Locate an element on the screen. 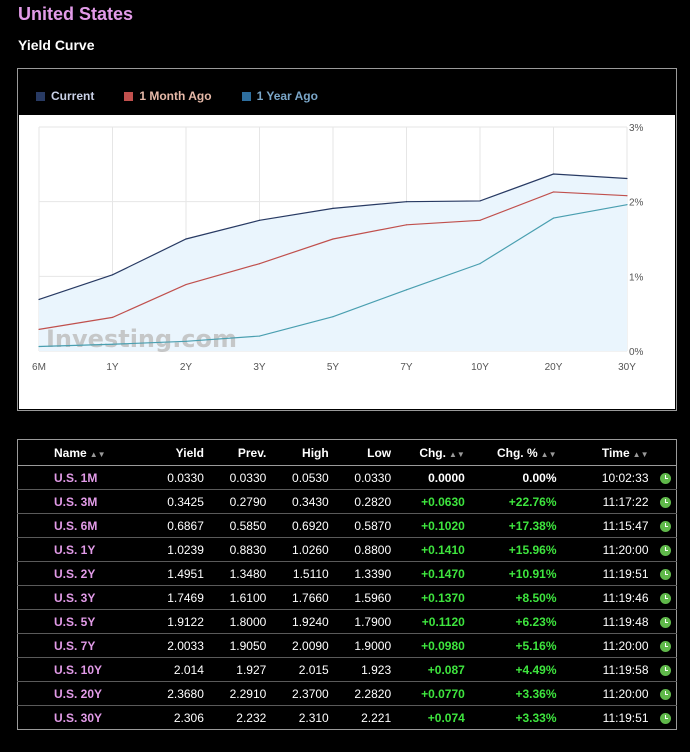 The image size is (690, 752). bond-name-link: U.S. 10Y is located at coordinates (82, 669).